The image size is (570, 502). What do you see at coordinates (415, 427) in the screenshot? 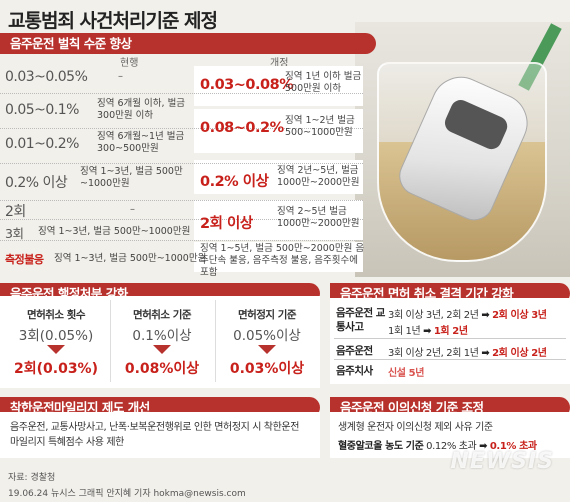
I see `appeal-criteria: 생계형 운전자 이의신청 제외 사유 기준` at bounding box center [415, 427].